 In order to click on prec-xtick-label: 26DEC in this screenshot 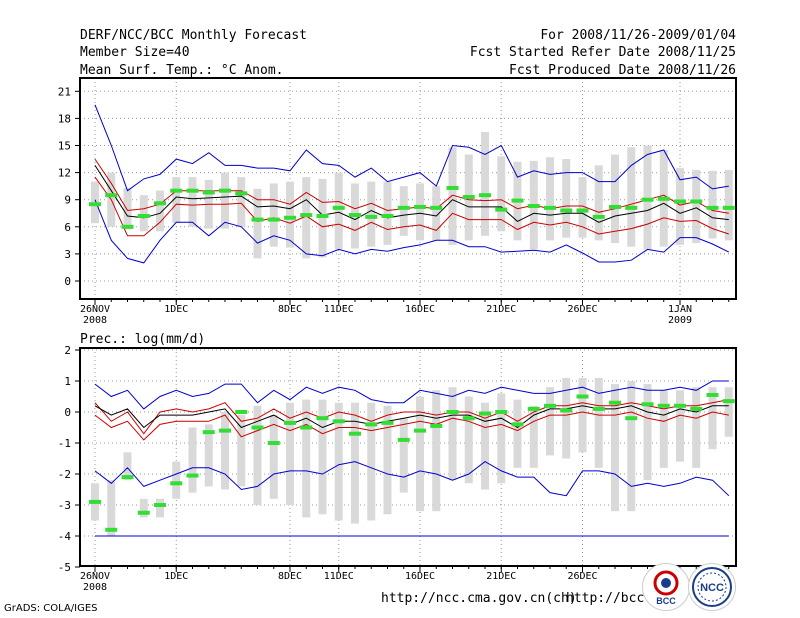, I will do `click(582, 576)`.